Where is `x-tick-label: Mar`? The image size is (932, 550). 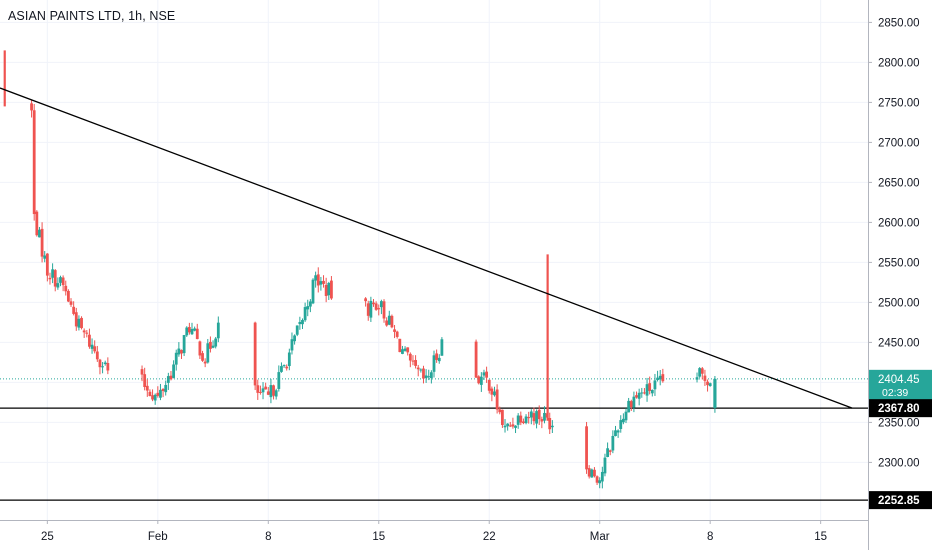 x-tick-label: Mar is located at coordinates (600, 537).